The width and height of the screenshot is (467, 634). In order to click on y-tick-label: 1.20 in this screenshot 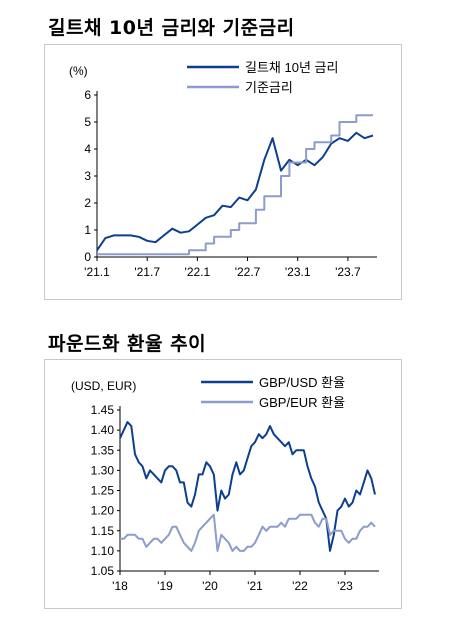, I will do `click(103, 511)`.